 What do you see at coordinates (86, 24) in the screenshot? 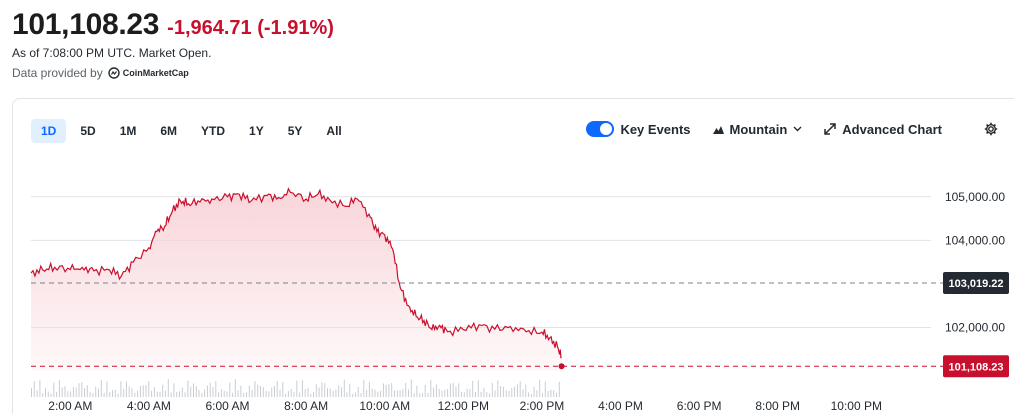
I see `current-price: 101,108.23` at bounding box center [86, 24].